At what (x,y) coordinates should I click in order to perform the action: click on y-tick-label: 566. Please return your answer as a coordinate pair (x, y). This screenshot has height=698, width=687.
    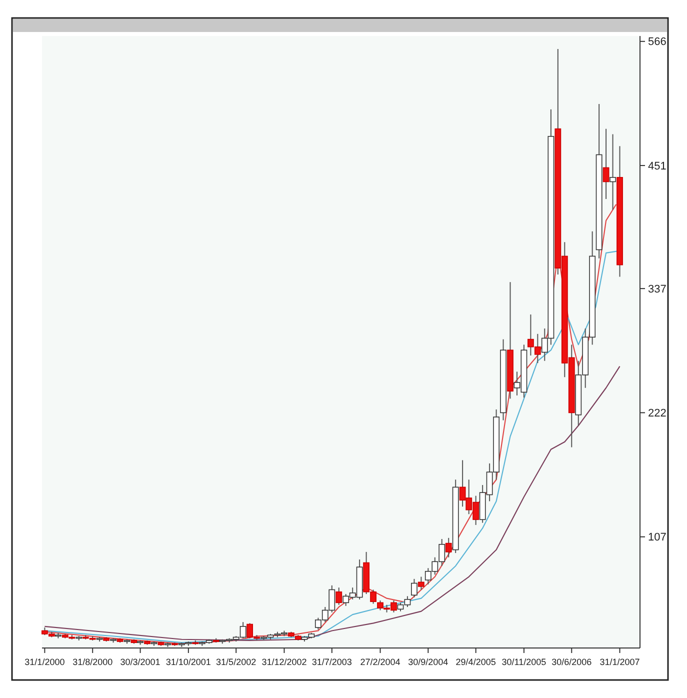
    Looking at the image, I should click on (657, 42).